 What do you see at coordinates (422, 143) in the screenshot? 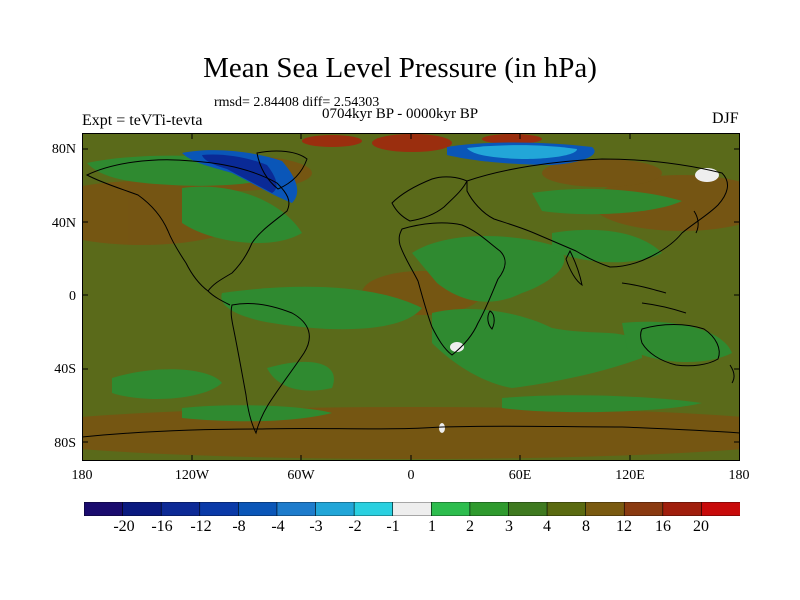
I see `very-strong-positive-anomaly-regions` at bounding box center [422, 143].